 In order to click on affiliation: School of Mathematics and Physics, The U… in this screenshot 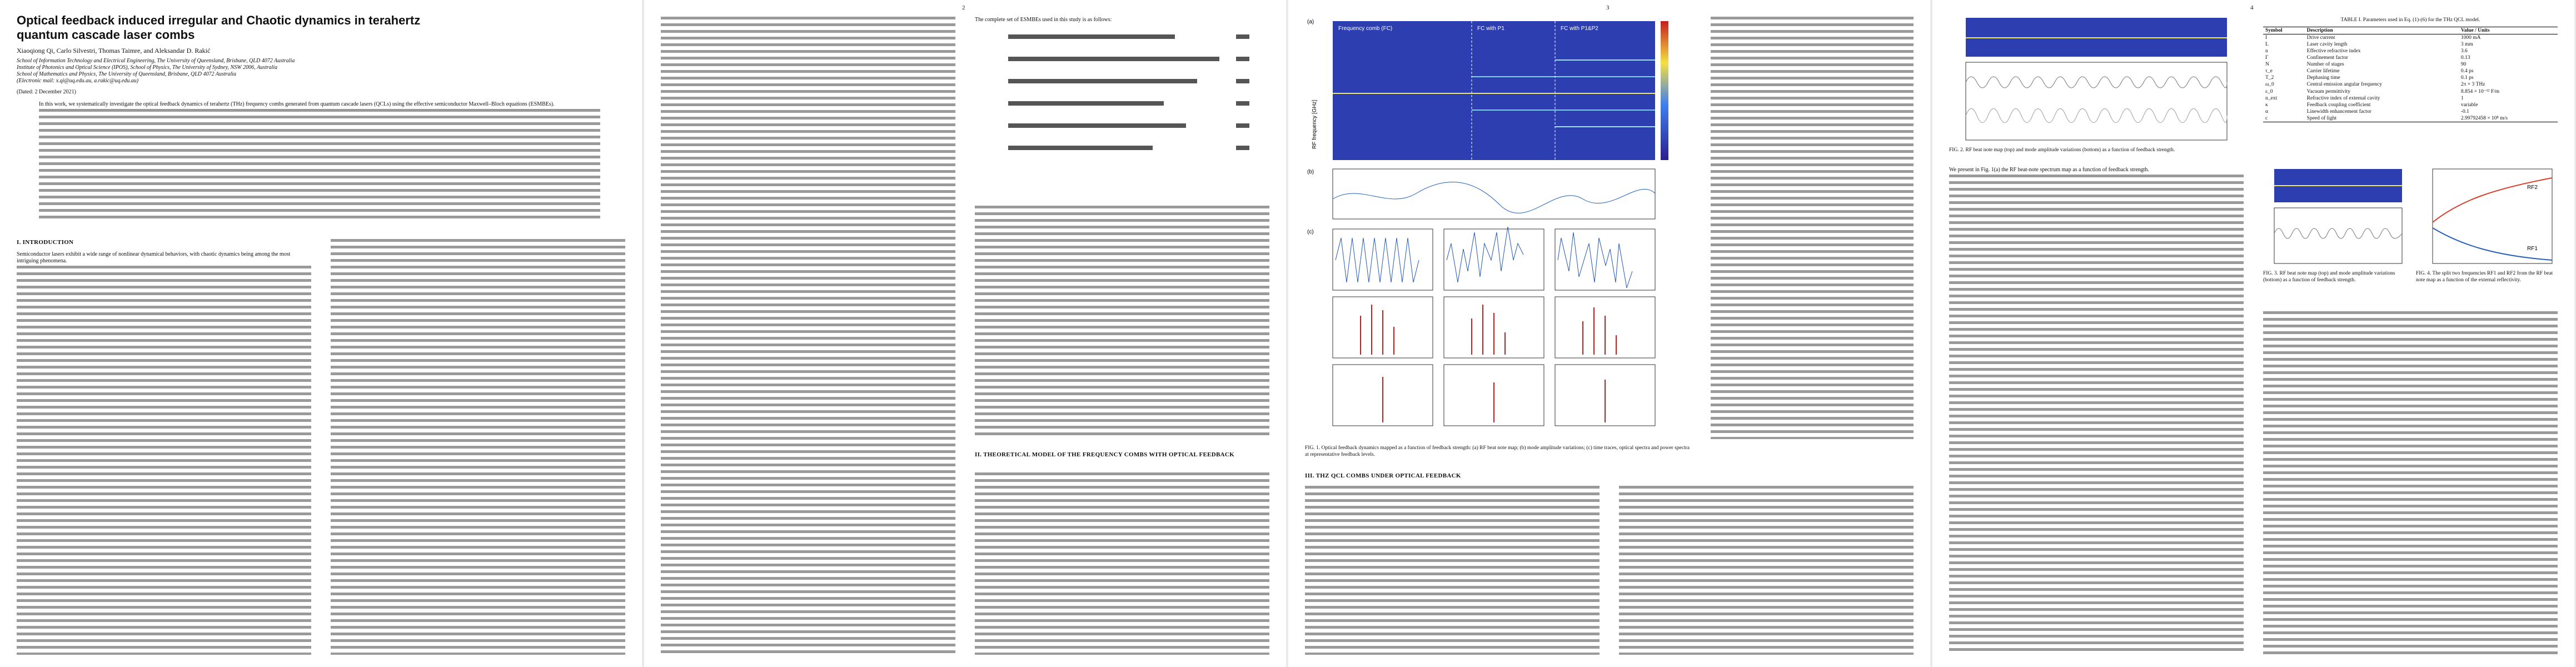, I will do `click(127, 74)`.